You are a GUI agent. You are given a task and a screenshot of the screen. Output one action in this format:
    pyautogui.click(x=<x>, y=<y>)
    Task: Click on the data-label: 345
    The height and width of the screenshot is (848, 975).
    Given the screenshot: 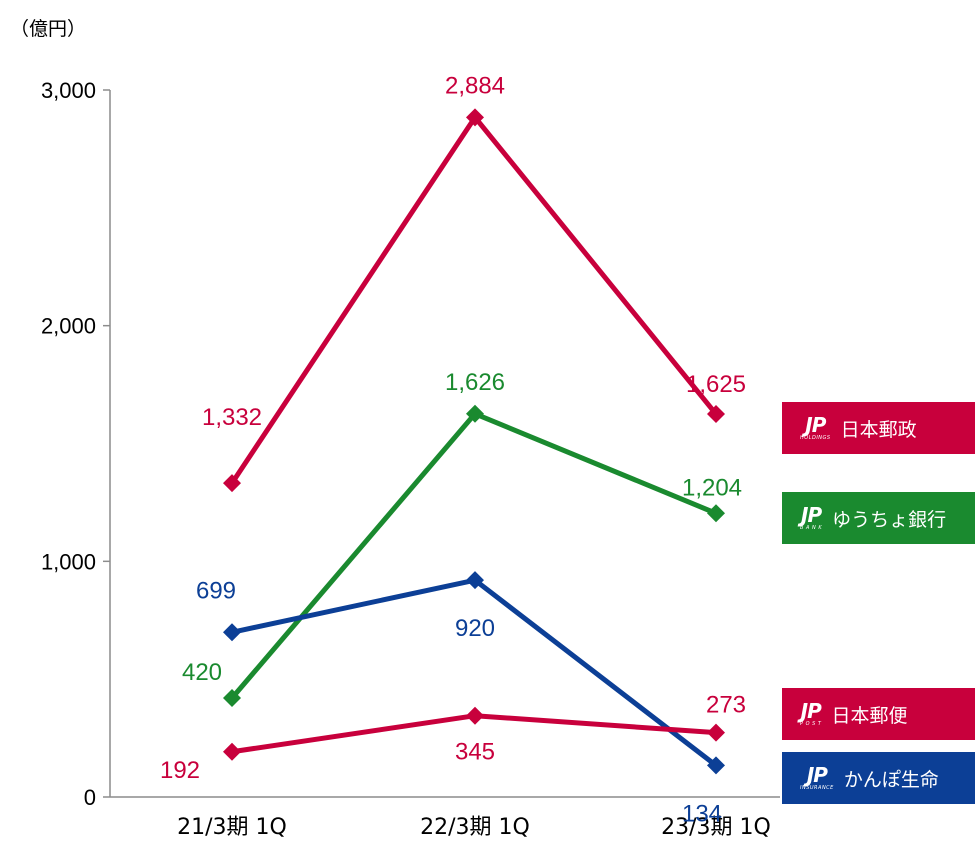 What is the action you would take?
    pyautogui.click(x=475, y=752)
    